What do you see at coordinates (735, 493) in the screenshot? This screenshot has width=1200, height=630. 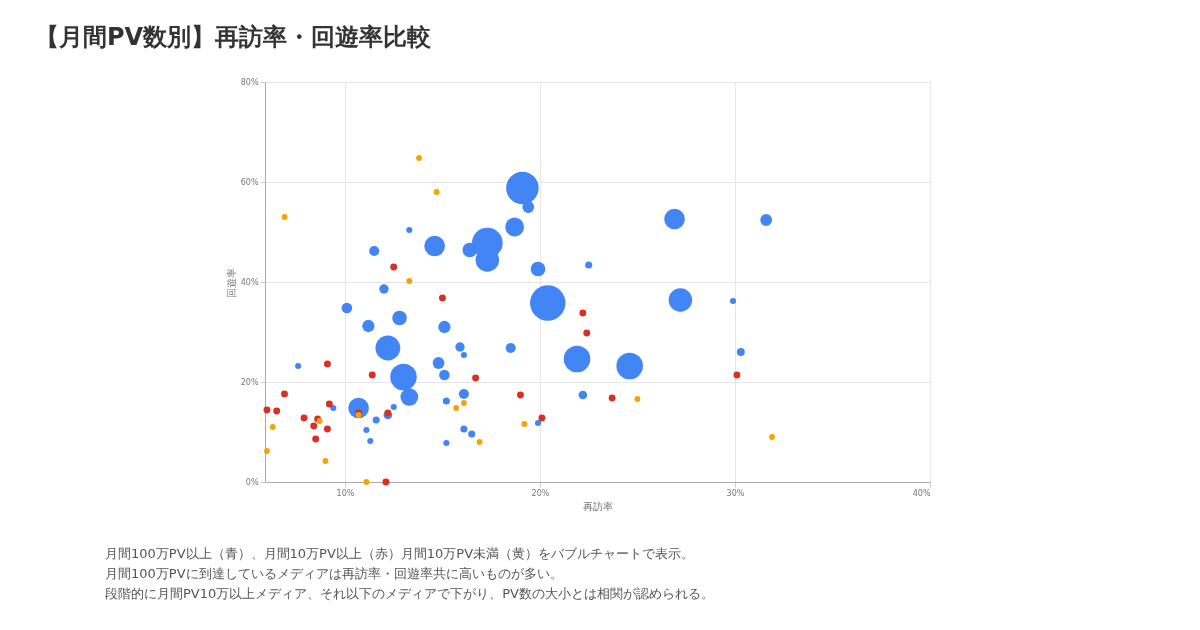 I see `x-tick-label: 30%` at bounding box center [735, 493].